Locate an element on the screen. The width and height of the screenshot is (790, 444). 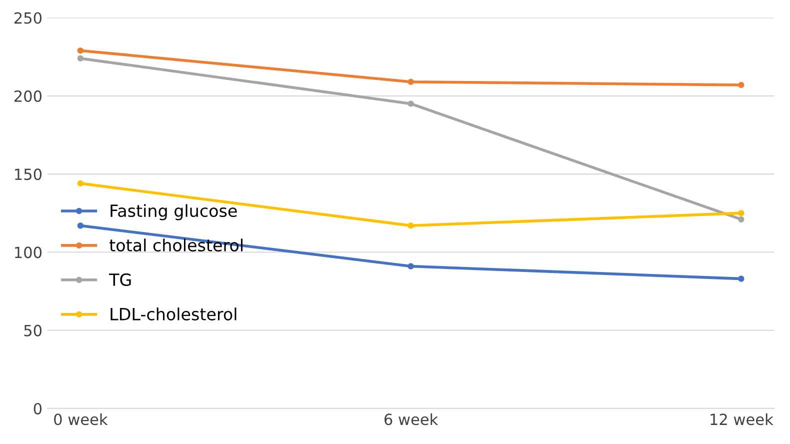
y-tick-label: 250 is located at coordinates (28, 18).